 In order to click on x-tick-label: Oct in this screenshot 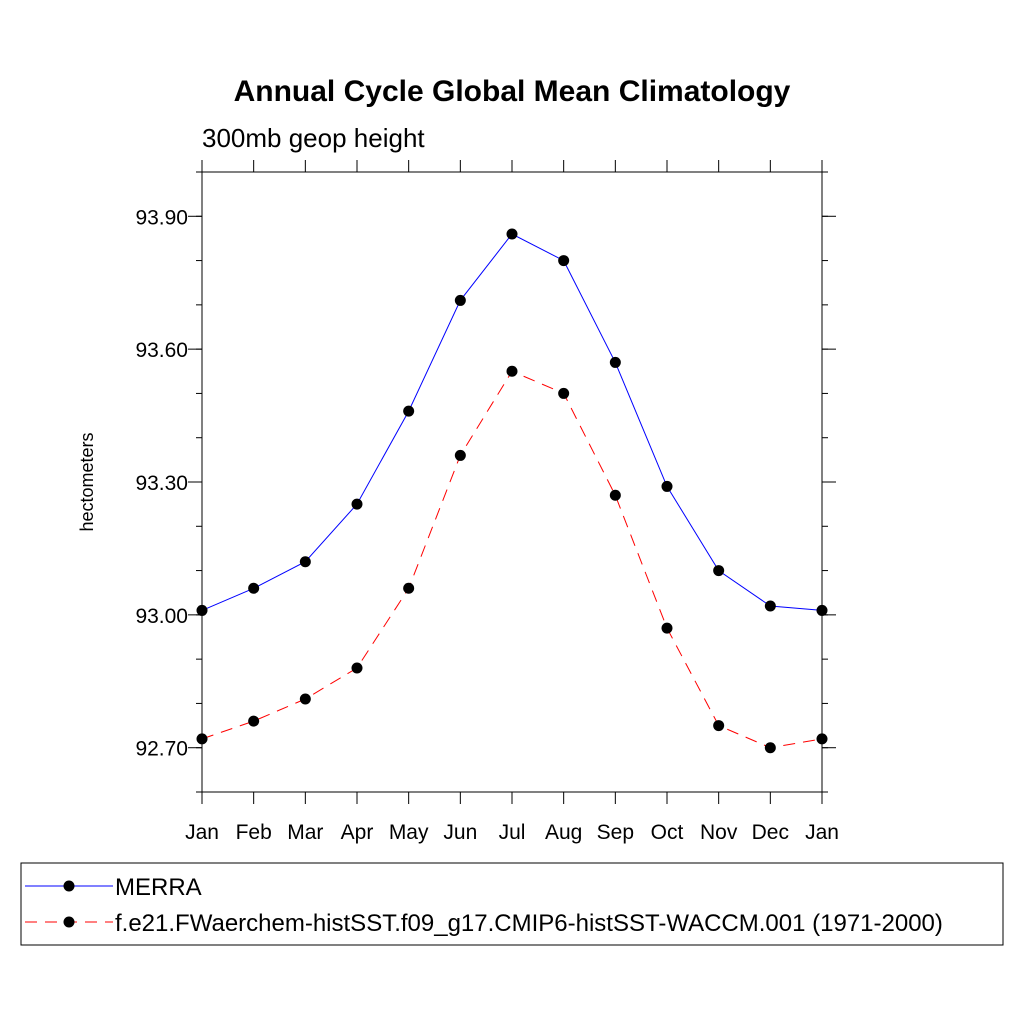, I will do `click(667, 832)`.